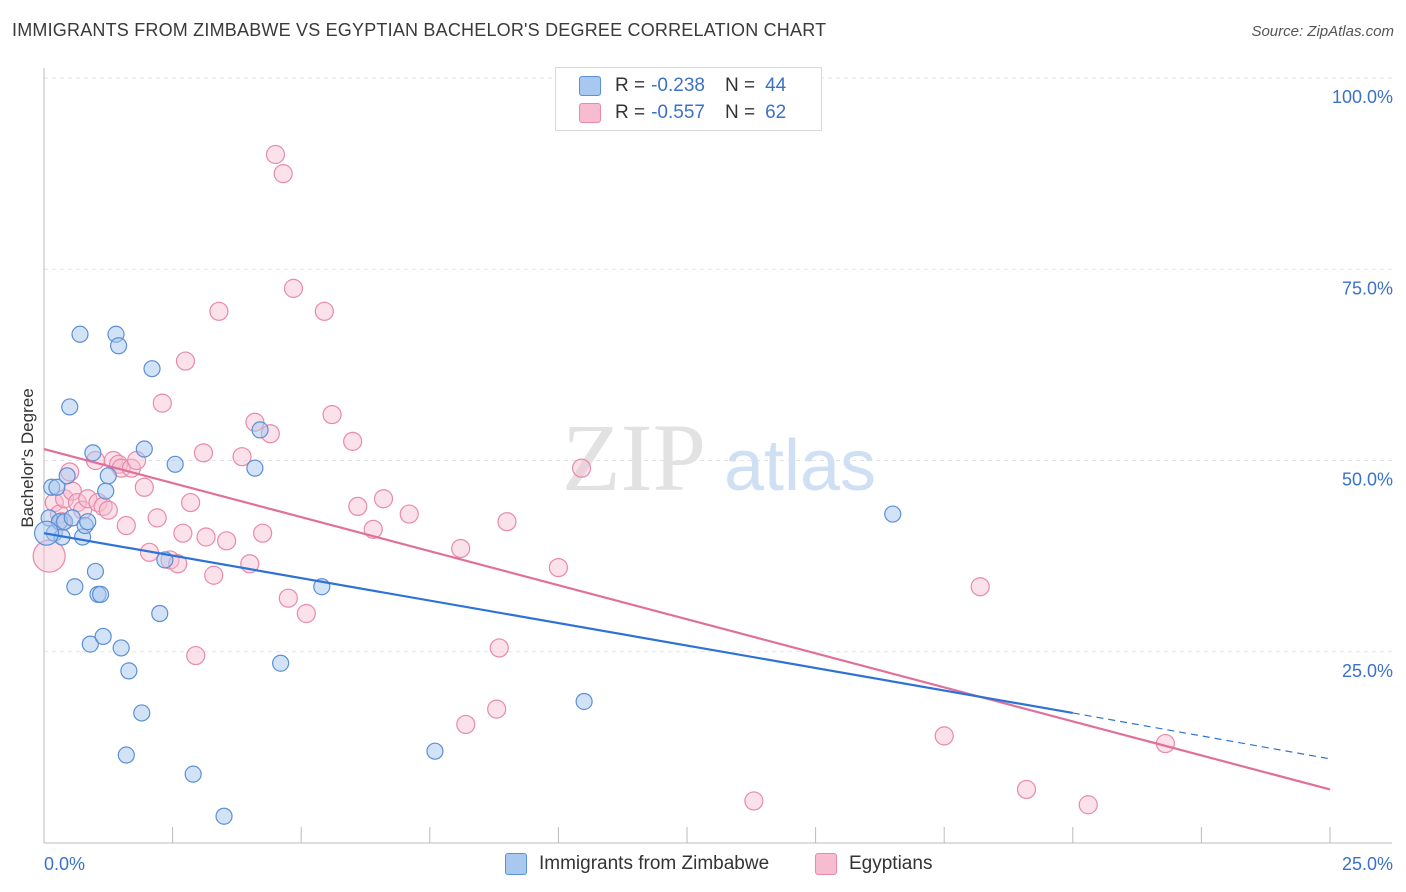 Image resolution: width=1406 pixels, height=892 pixels. What do you see at coordinates (1322, 31) in the screenshot?
I see `source-label: Source: ZipAtlas.com` at bounding box center [1322, 31].